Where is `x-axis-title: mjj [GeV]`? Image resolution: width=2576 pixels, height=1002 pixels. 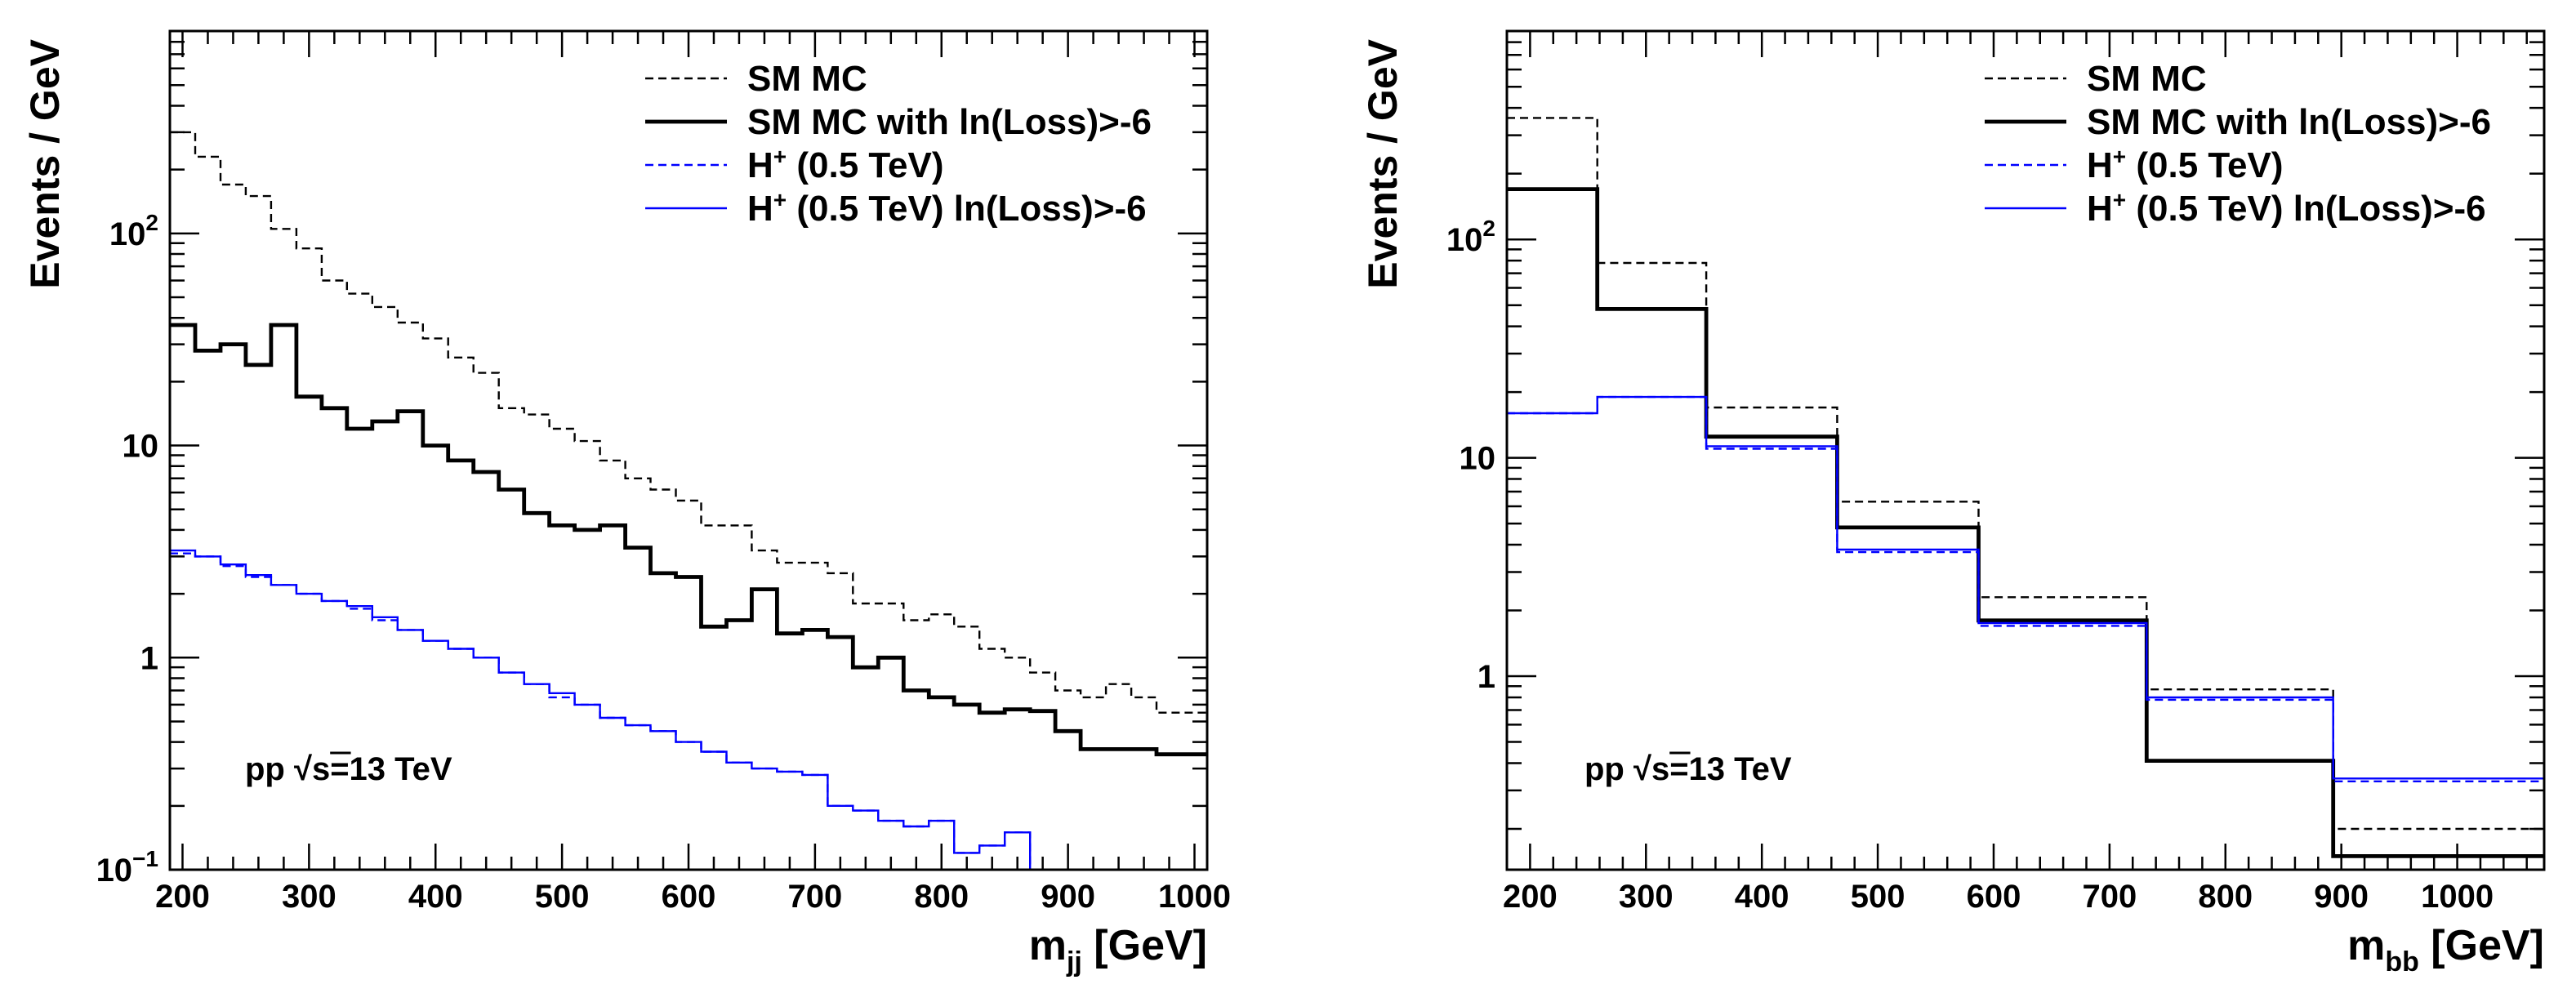 x-axis-title: mjj [GeV] is located at coordinates (1118, 950).